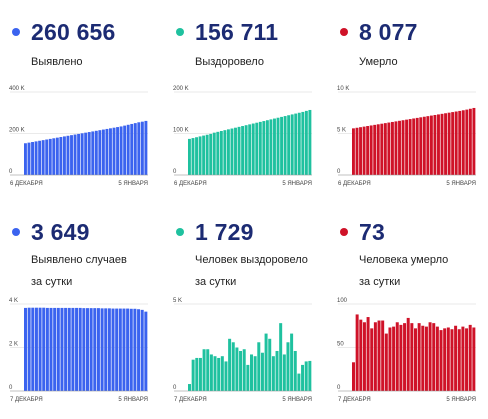 Image resolution: width=488 pixels, height=419 pixels. I want to click on y-tick-label: 0, so click(175, 388).